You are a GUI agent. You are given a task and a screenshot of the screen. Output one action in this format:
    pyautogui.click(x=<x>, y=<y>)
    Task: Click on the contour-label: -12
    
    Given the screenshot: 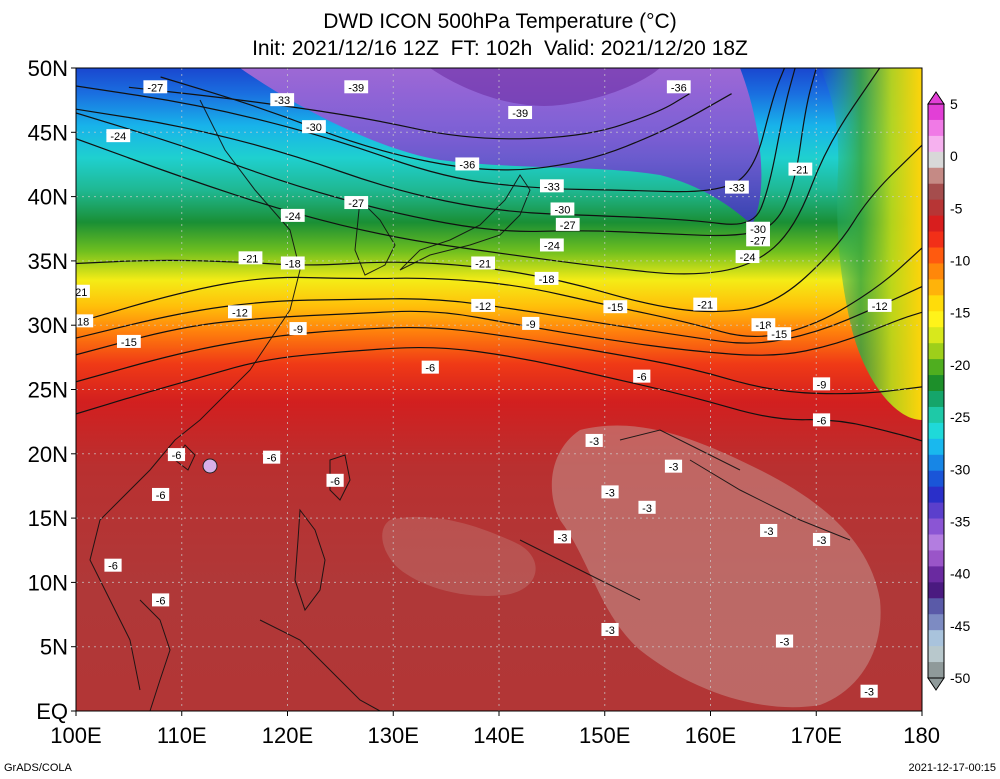 What is the action you would take?
    pyautogui.click(x=240, y=312)
    